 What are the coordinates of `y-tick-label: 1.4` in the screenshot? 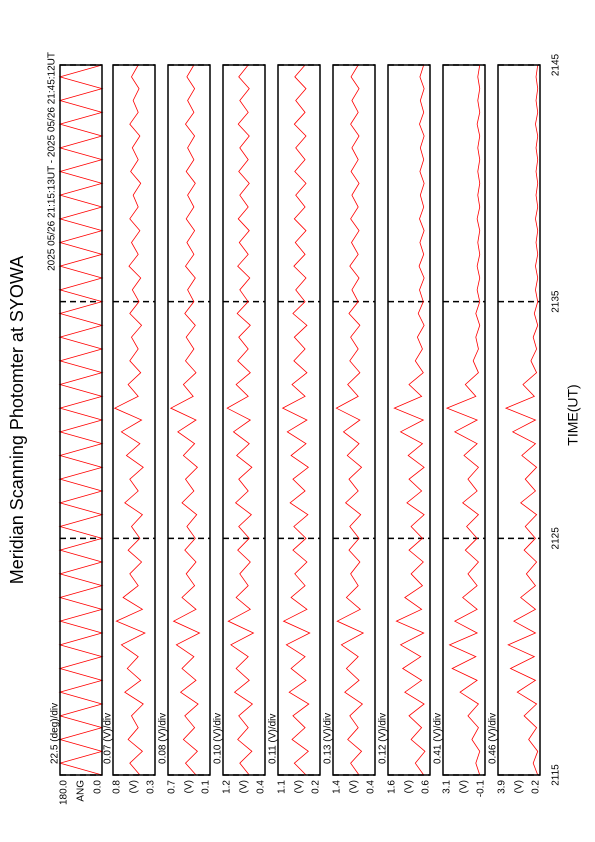 It's located at (337, 787).